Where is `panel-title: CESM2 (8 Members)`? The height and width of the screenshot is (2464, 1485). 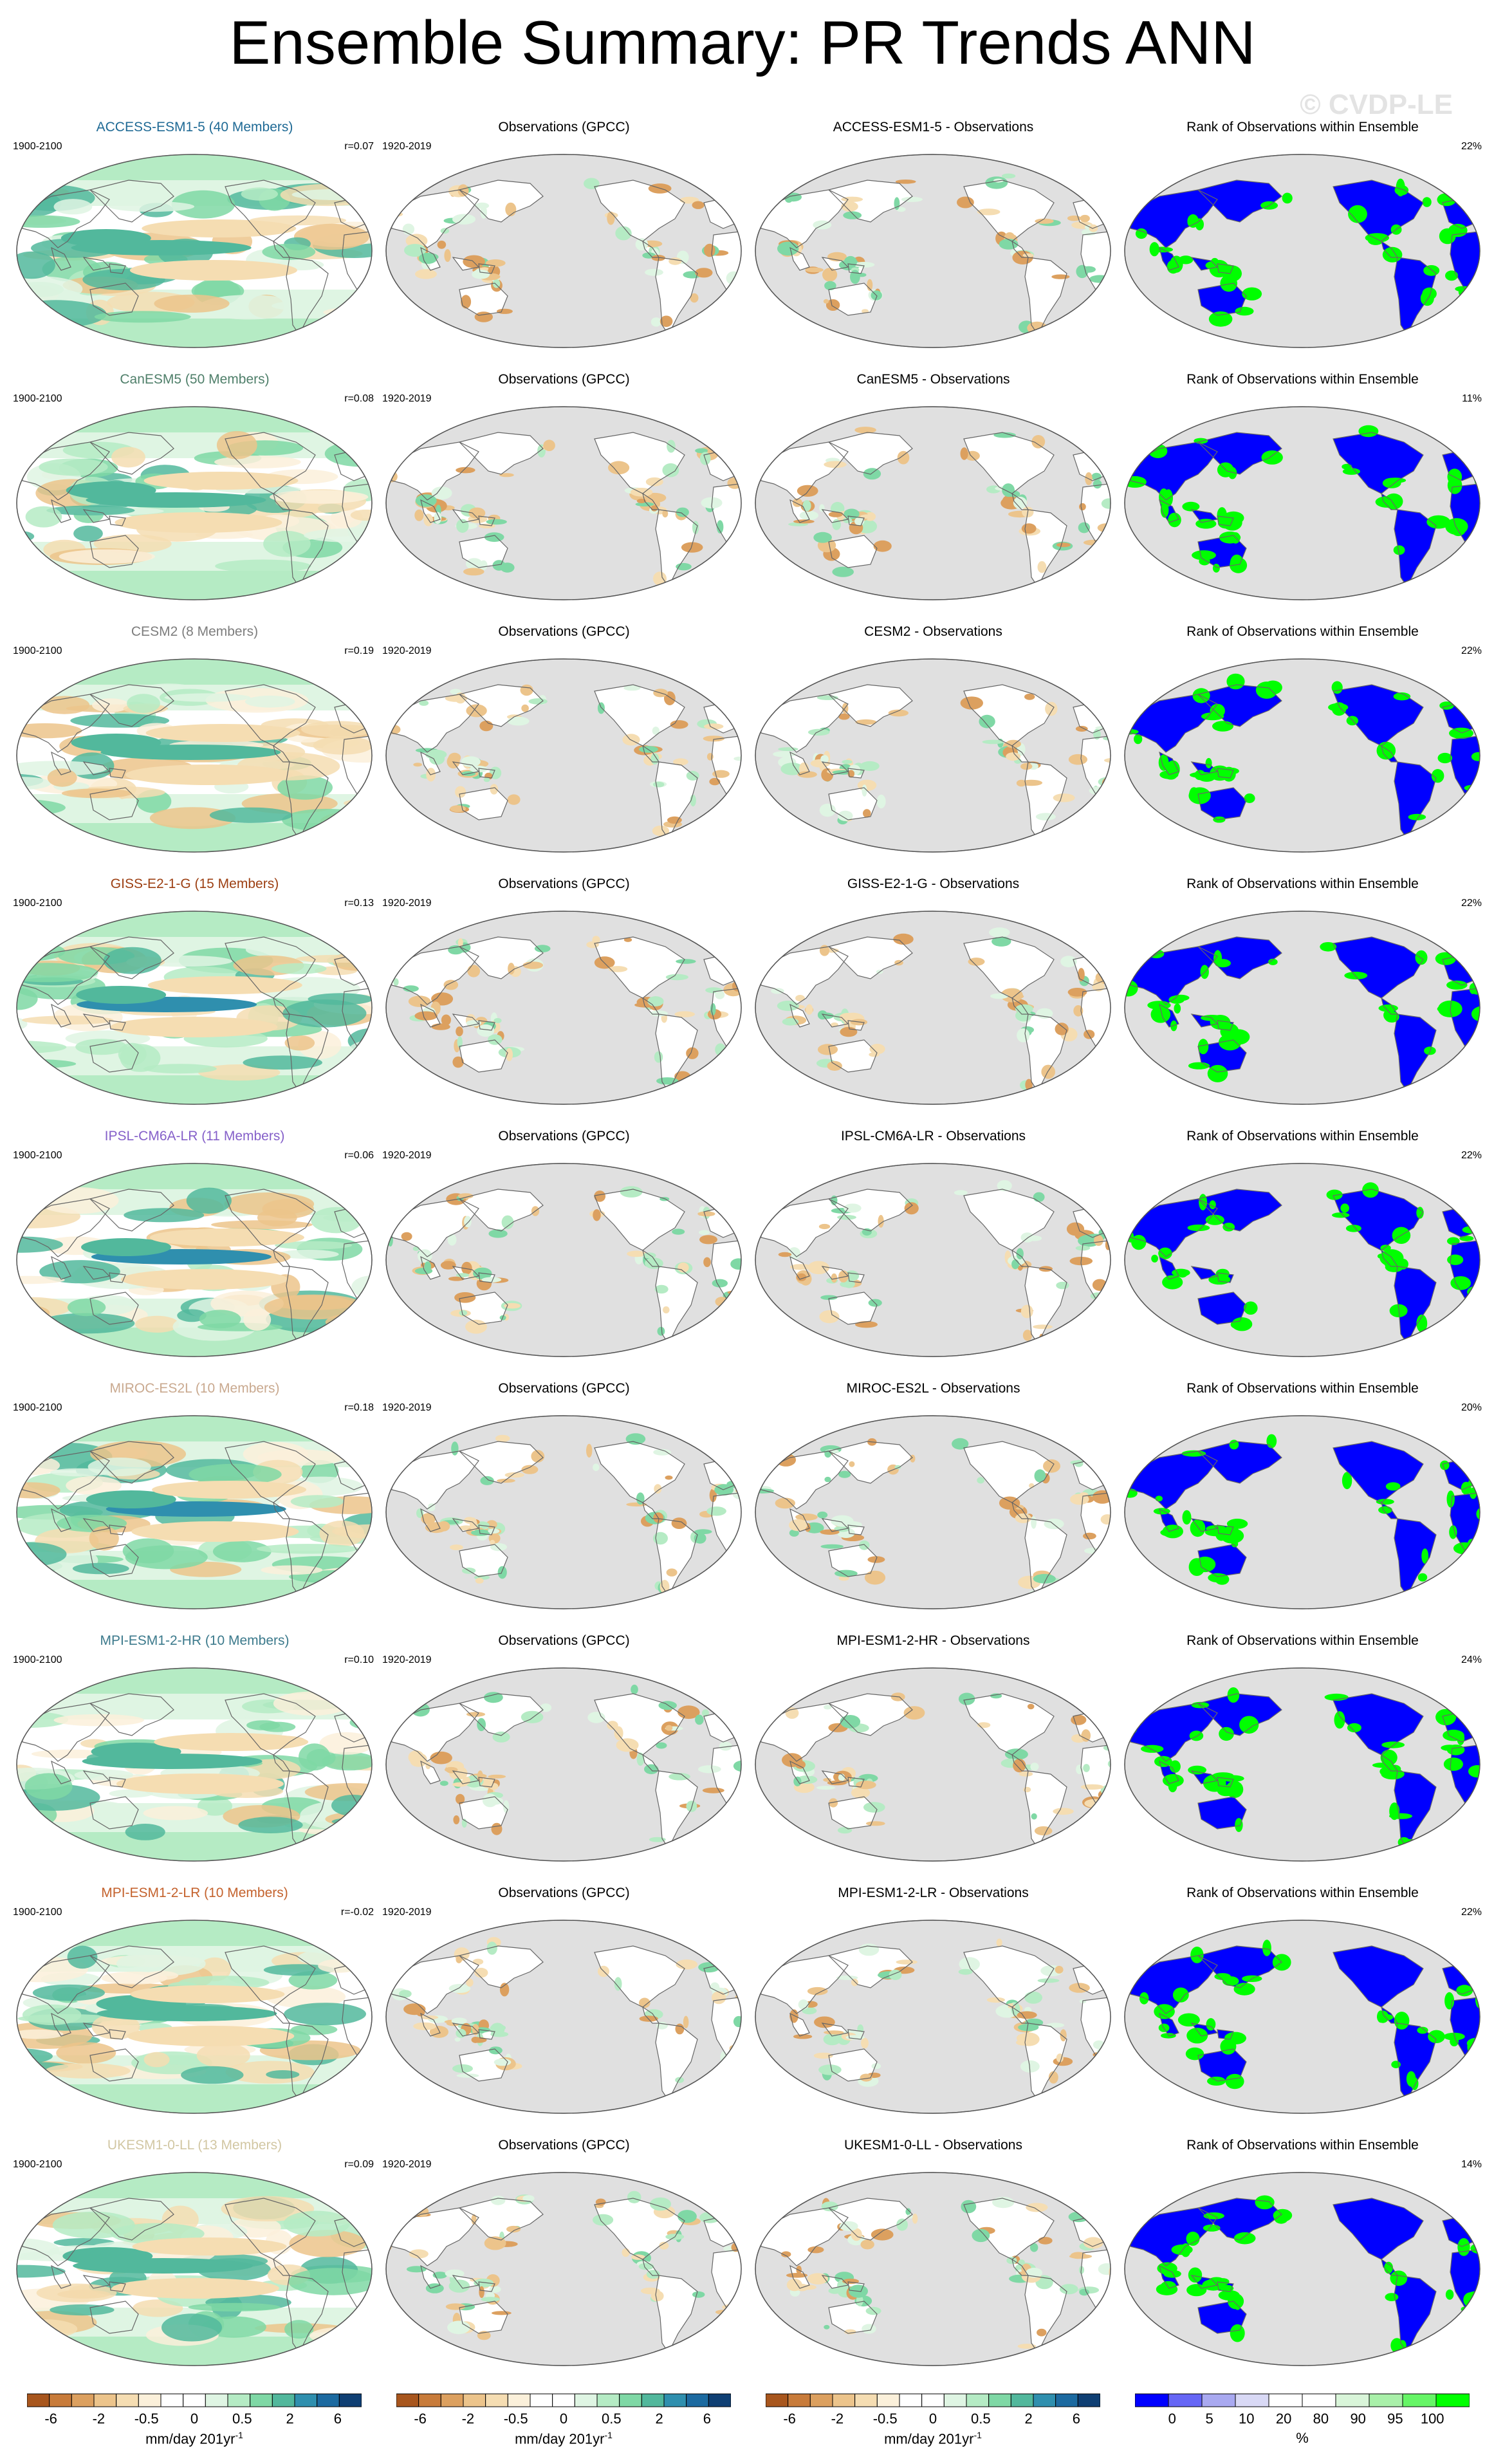
panel-title: CESM2 (8 Members) is located at coordinates (195, 632).